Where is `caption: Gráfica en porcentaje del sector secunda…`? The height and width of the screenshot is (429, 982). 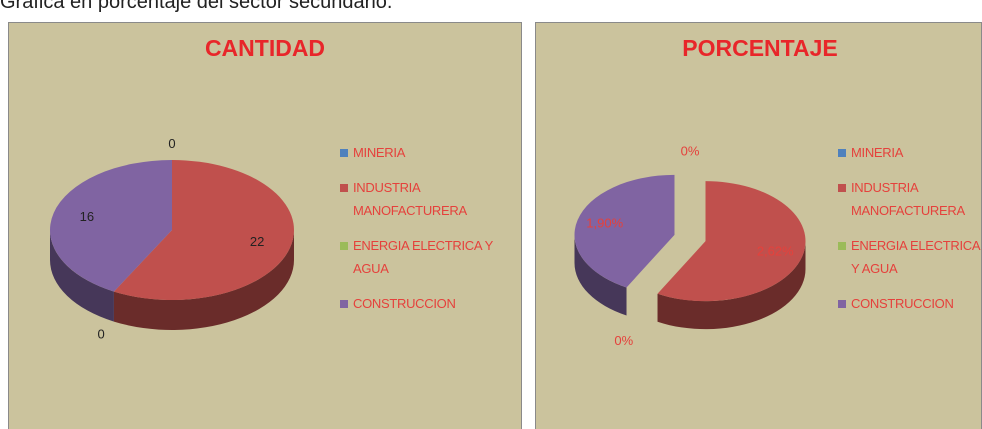
caption: Gráfica en porcentaje del sector secunda… is located at coordinates (196, 6).